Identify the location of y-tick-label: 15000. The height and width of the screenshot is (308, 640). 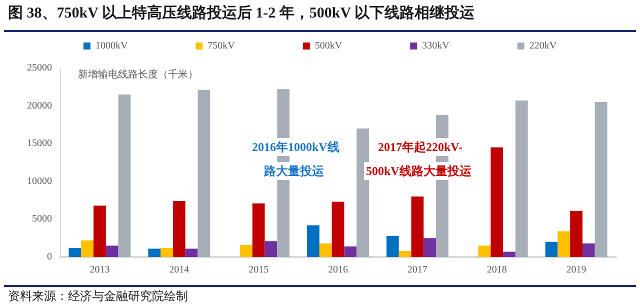
(39, 144).